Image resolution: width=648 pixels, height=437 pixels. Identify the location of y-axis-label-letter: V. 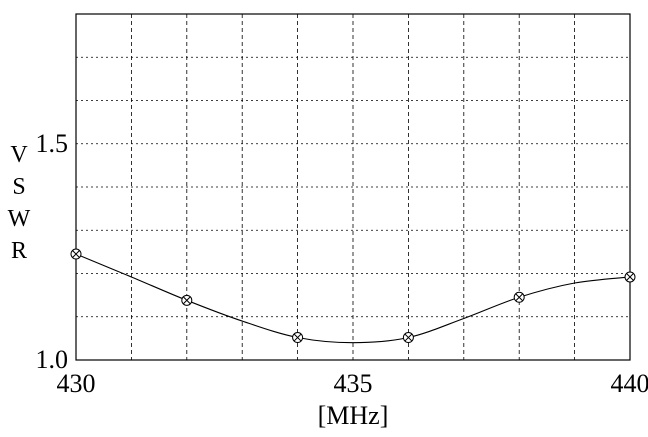
(19, 155).